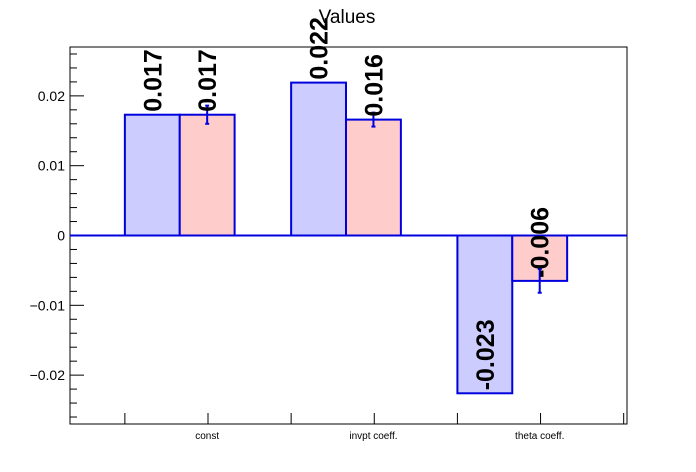 Image resolution: width=696 pixels, height=472 pixels. What do you see at coordinates (541, 242) in the screenshot?
I see `data-label: -0.006` at bounding box center [541, 242].